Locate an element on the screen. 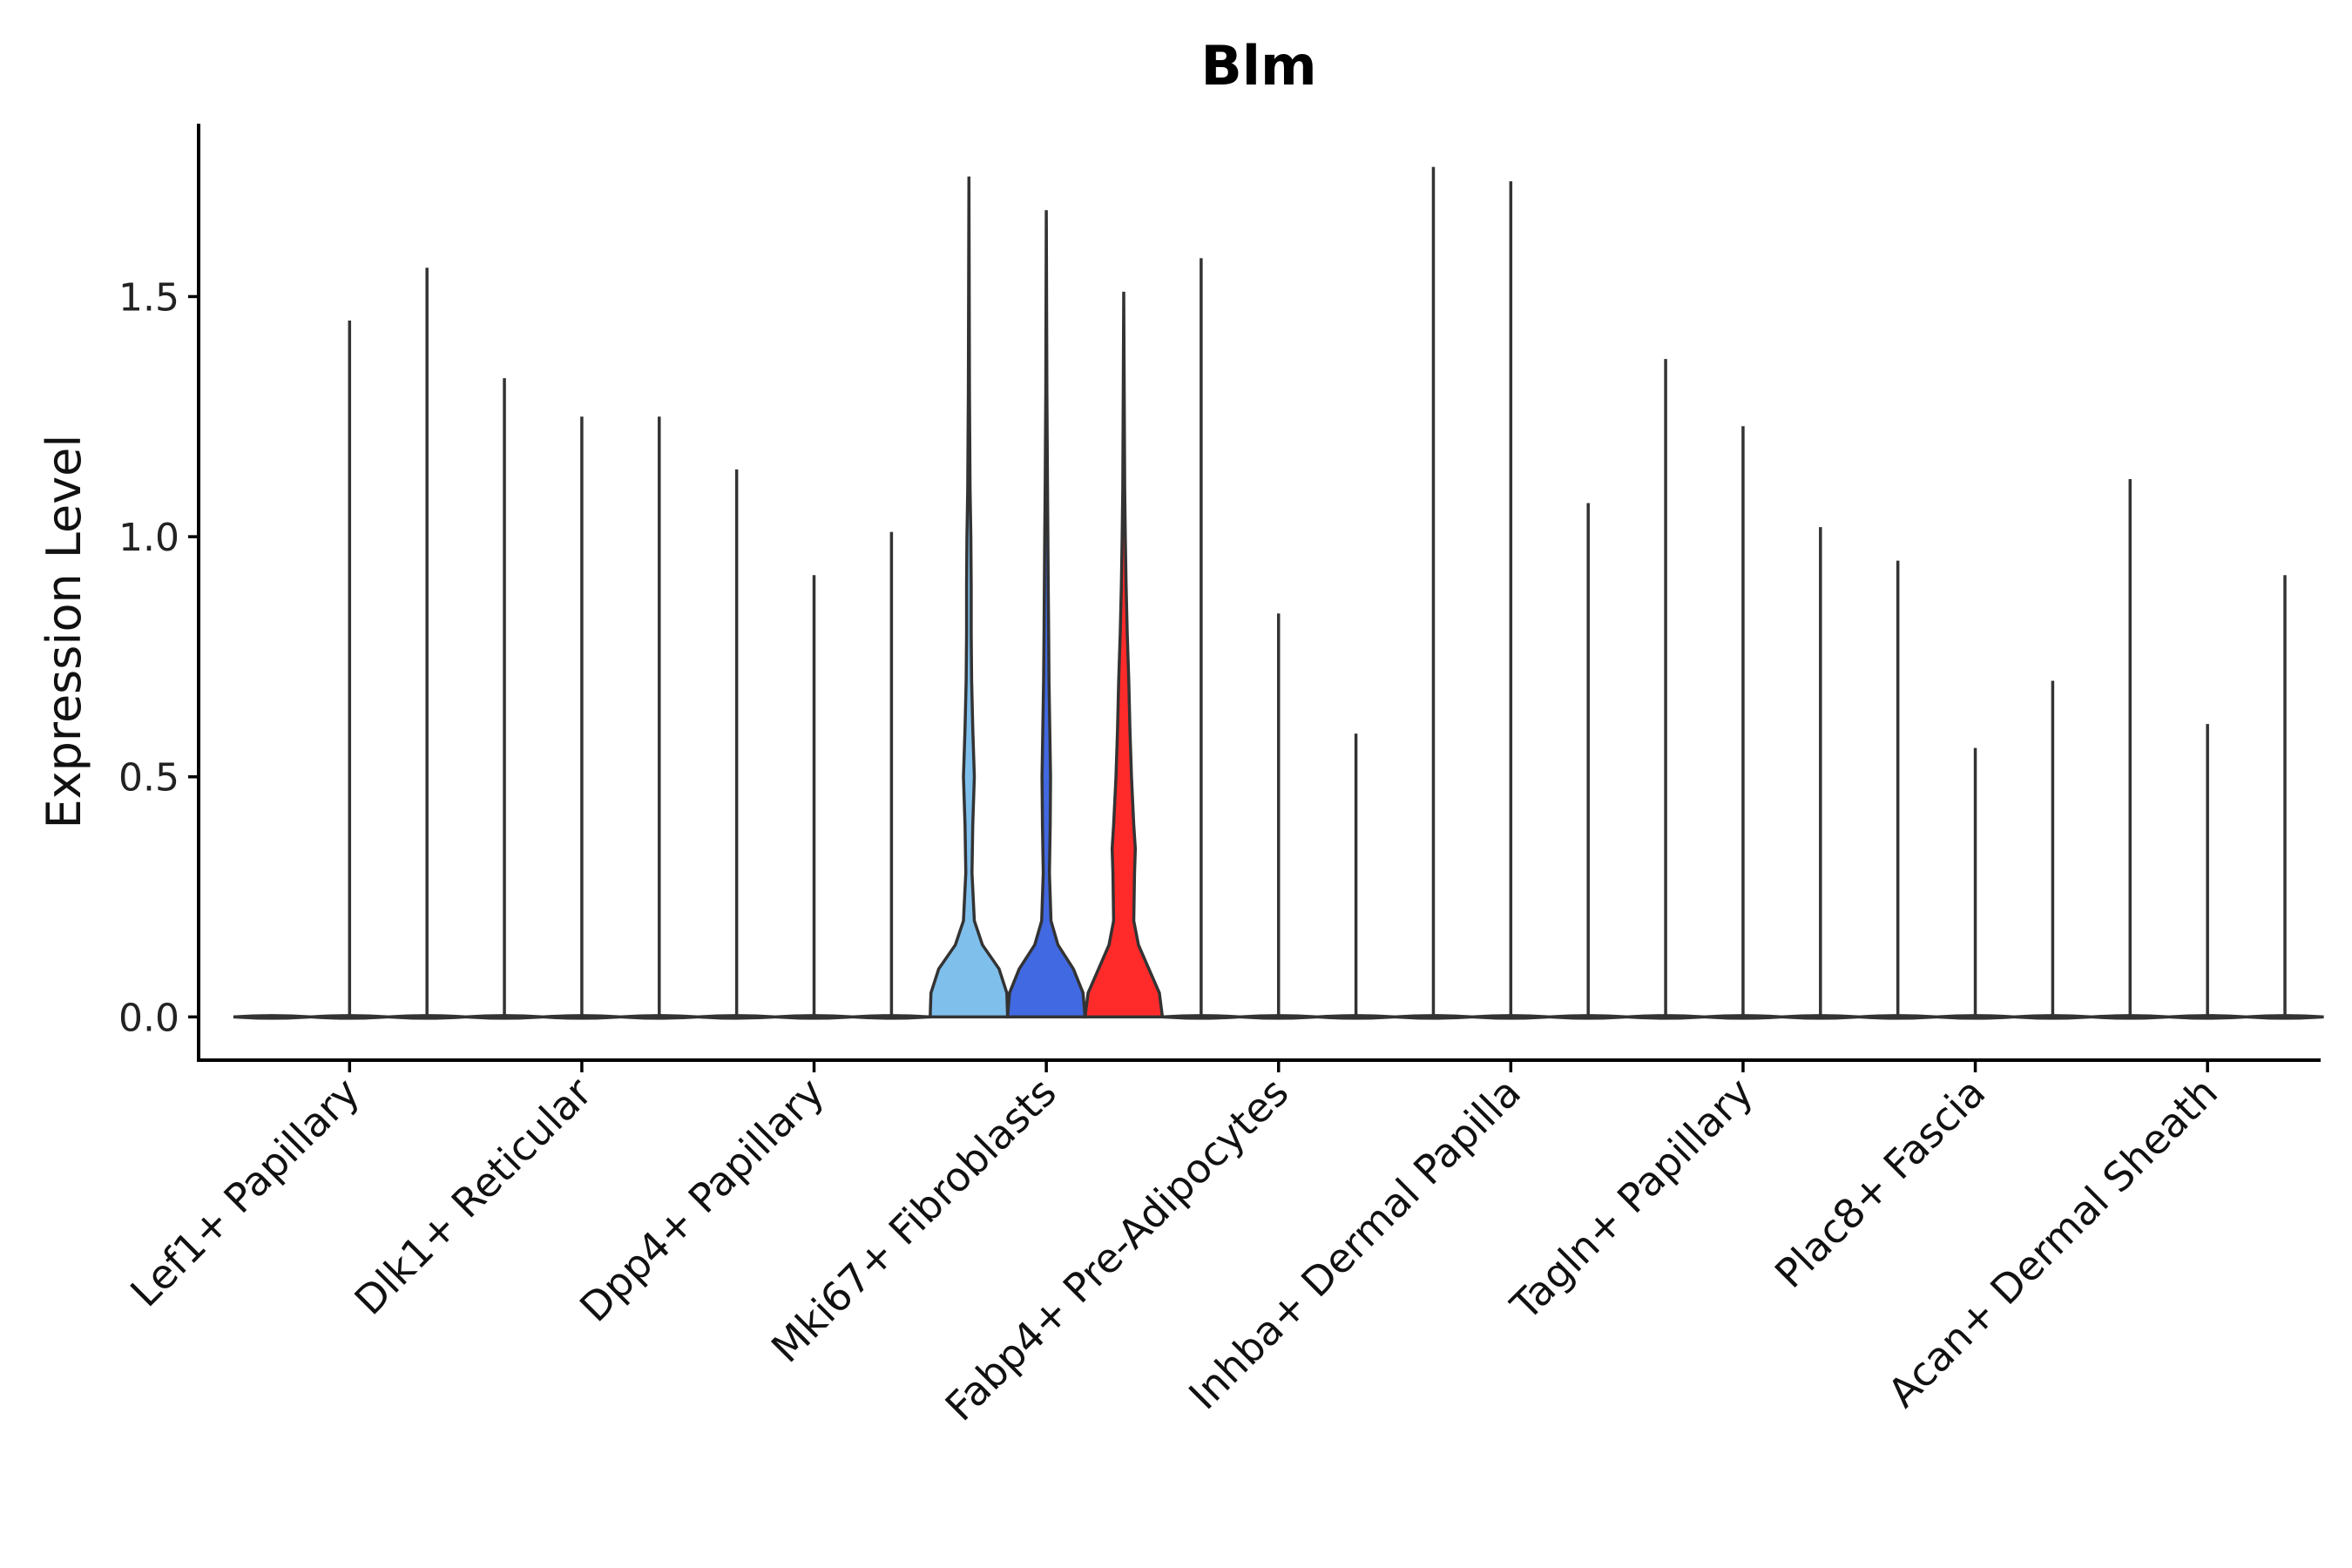  y-axis-label: Expression Level is located at coordinates (64, 632).